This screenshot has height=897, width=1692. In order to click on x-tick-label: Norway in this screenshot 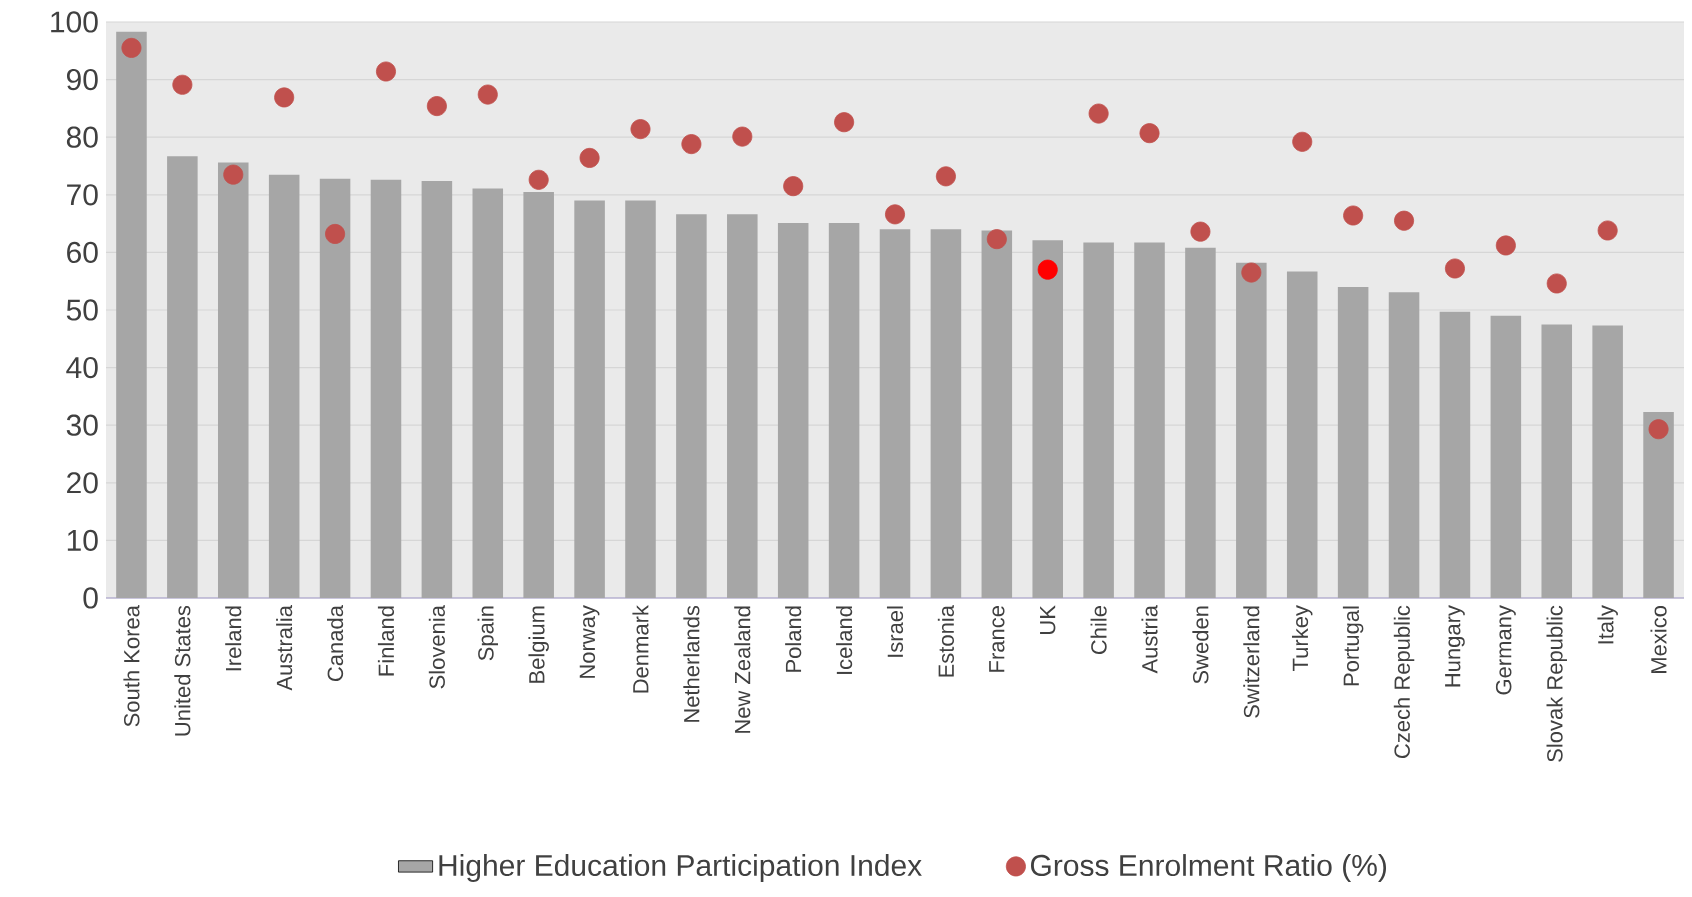, I will do `click(589, 641)`.